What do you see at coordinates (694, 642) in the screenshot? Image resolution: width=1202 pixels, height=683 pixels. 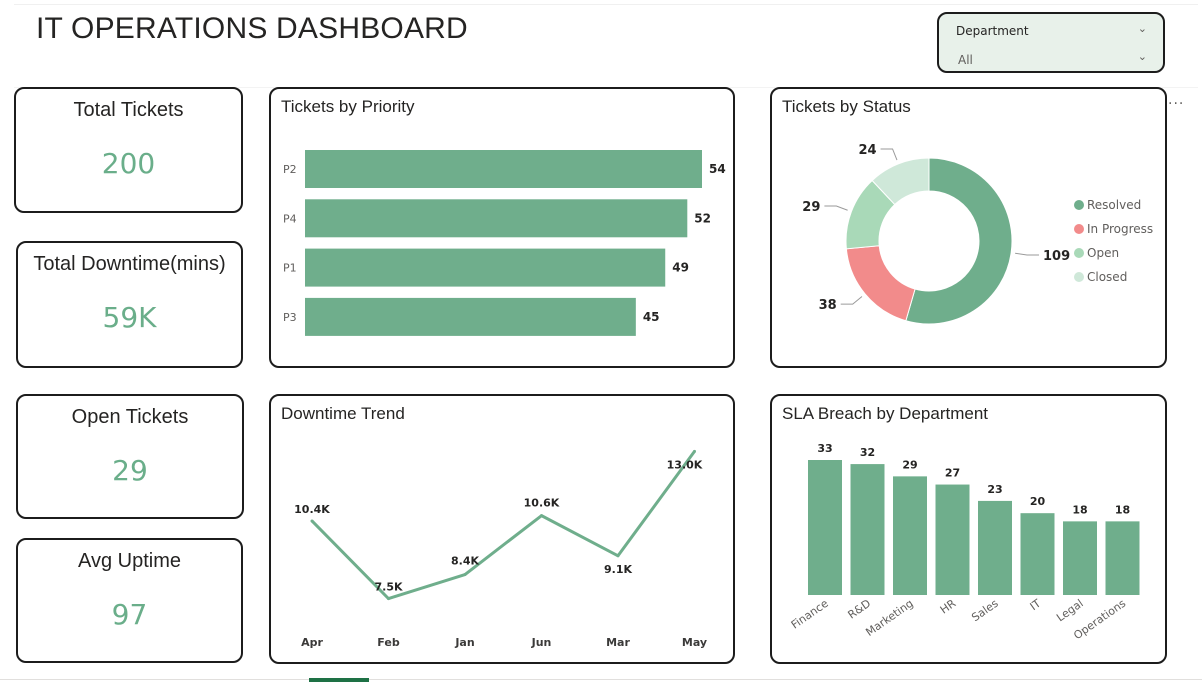 I see `x-tick-label: May` at bounding box center [694, 642].